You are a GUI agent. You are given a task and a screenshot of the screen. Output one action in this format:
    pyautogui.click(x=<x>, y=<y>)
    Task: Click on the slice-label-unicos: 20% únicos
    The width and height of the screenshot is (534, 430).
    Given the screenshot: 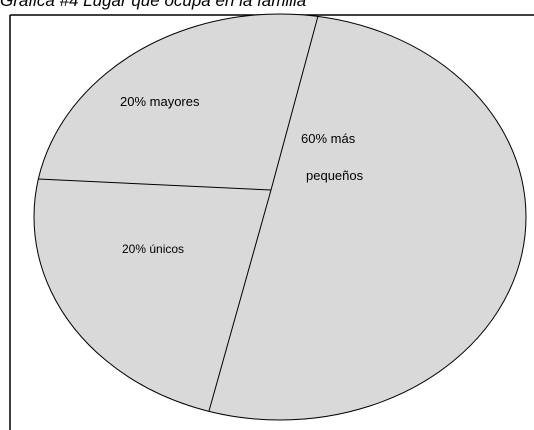 What is the action you would take?
    pyautogui.click(x=153, y=249)
    